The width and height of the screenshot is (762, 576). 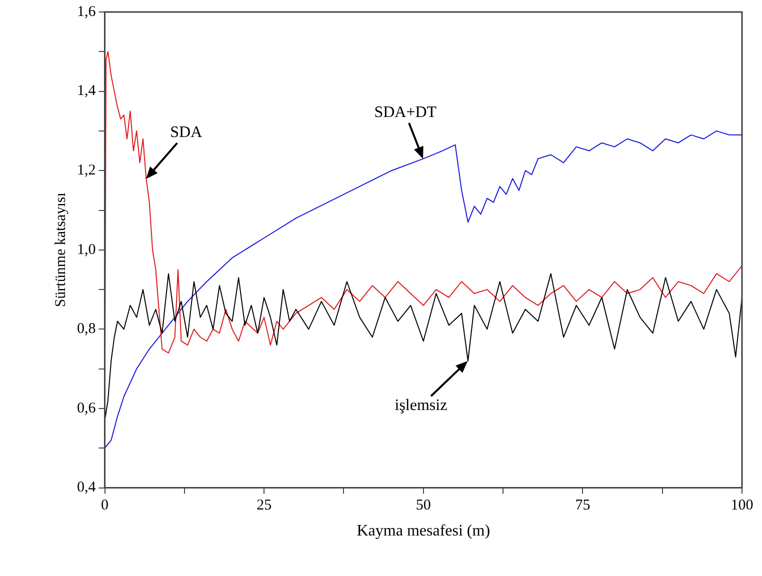 I want to click on annotation: işlemsiz, so click(x=421, y=405).